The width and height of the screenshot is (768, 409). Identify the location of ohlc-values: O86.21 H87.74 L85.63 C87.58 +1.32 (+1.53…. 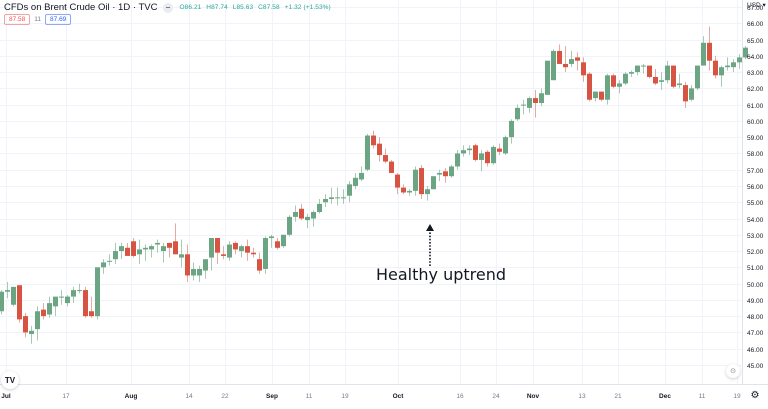
(256, 7).